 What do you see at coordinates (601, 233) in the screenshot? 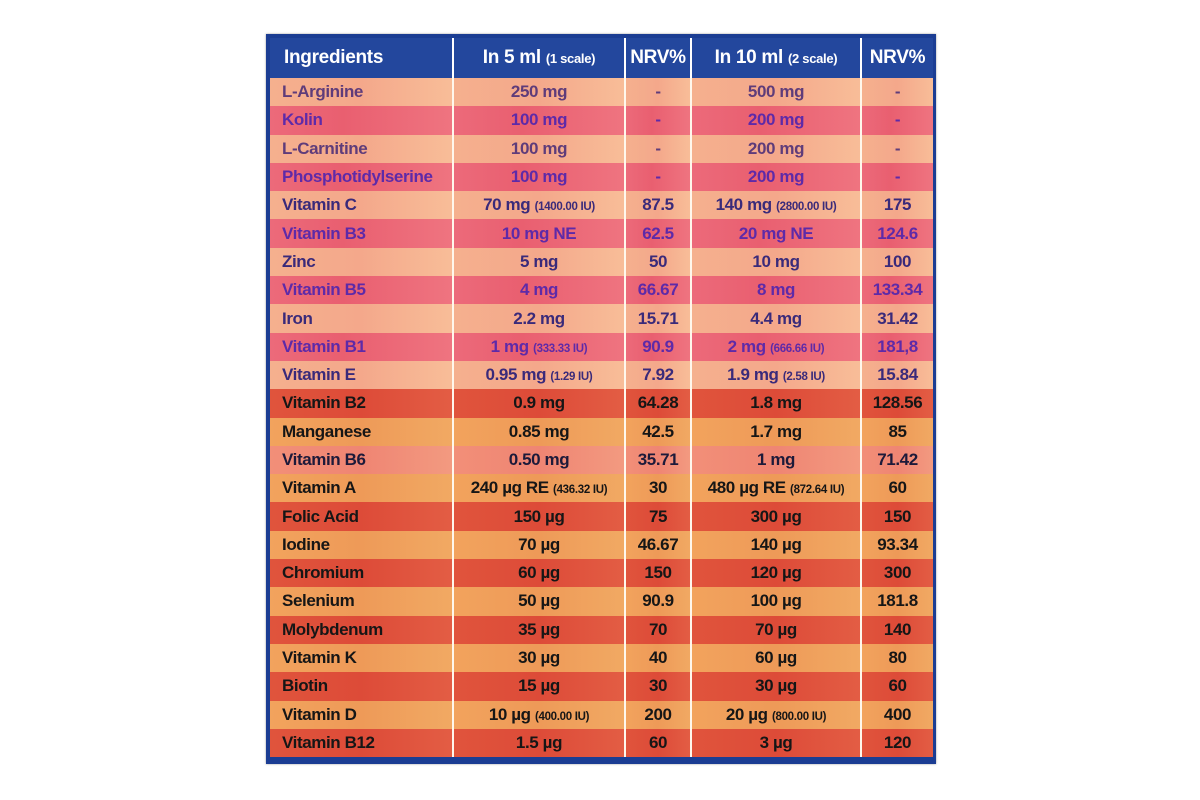
I see `table-row: Vitamin B3 10 mg NE 62.5 20 mg NE 124.6` at bounding box center [601, 233].